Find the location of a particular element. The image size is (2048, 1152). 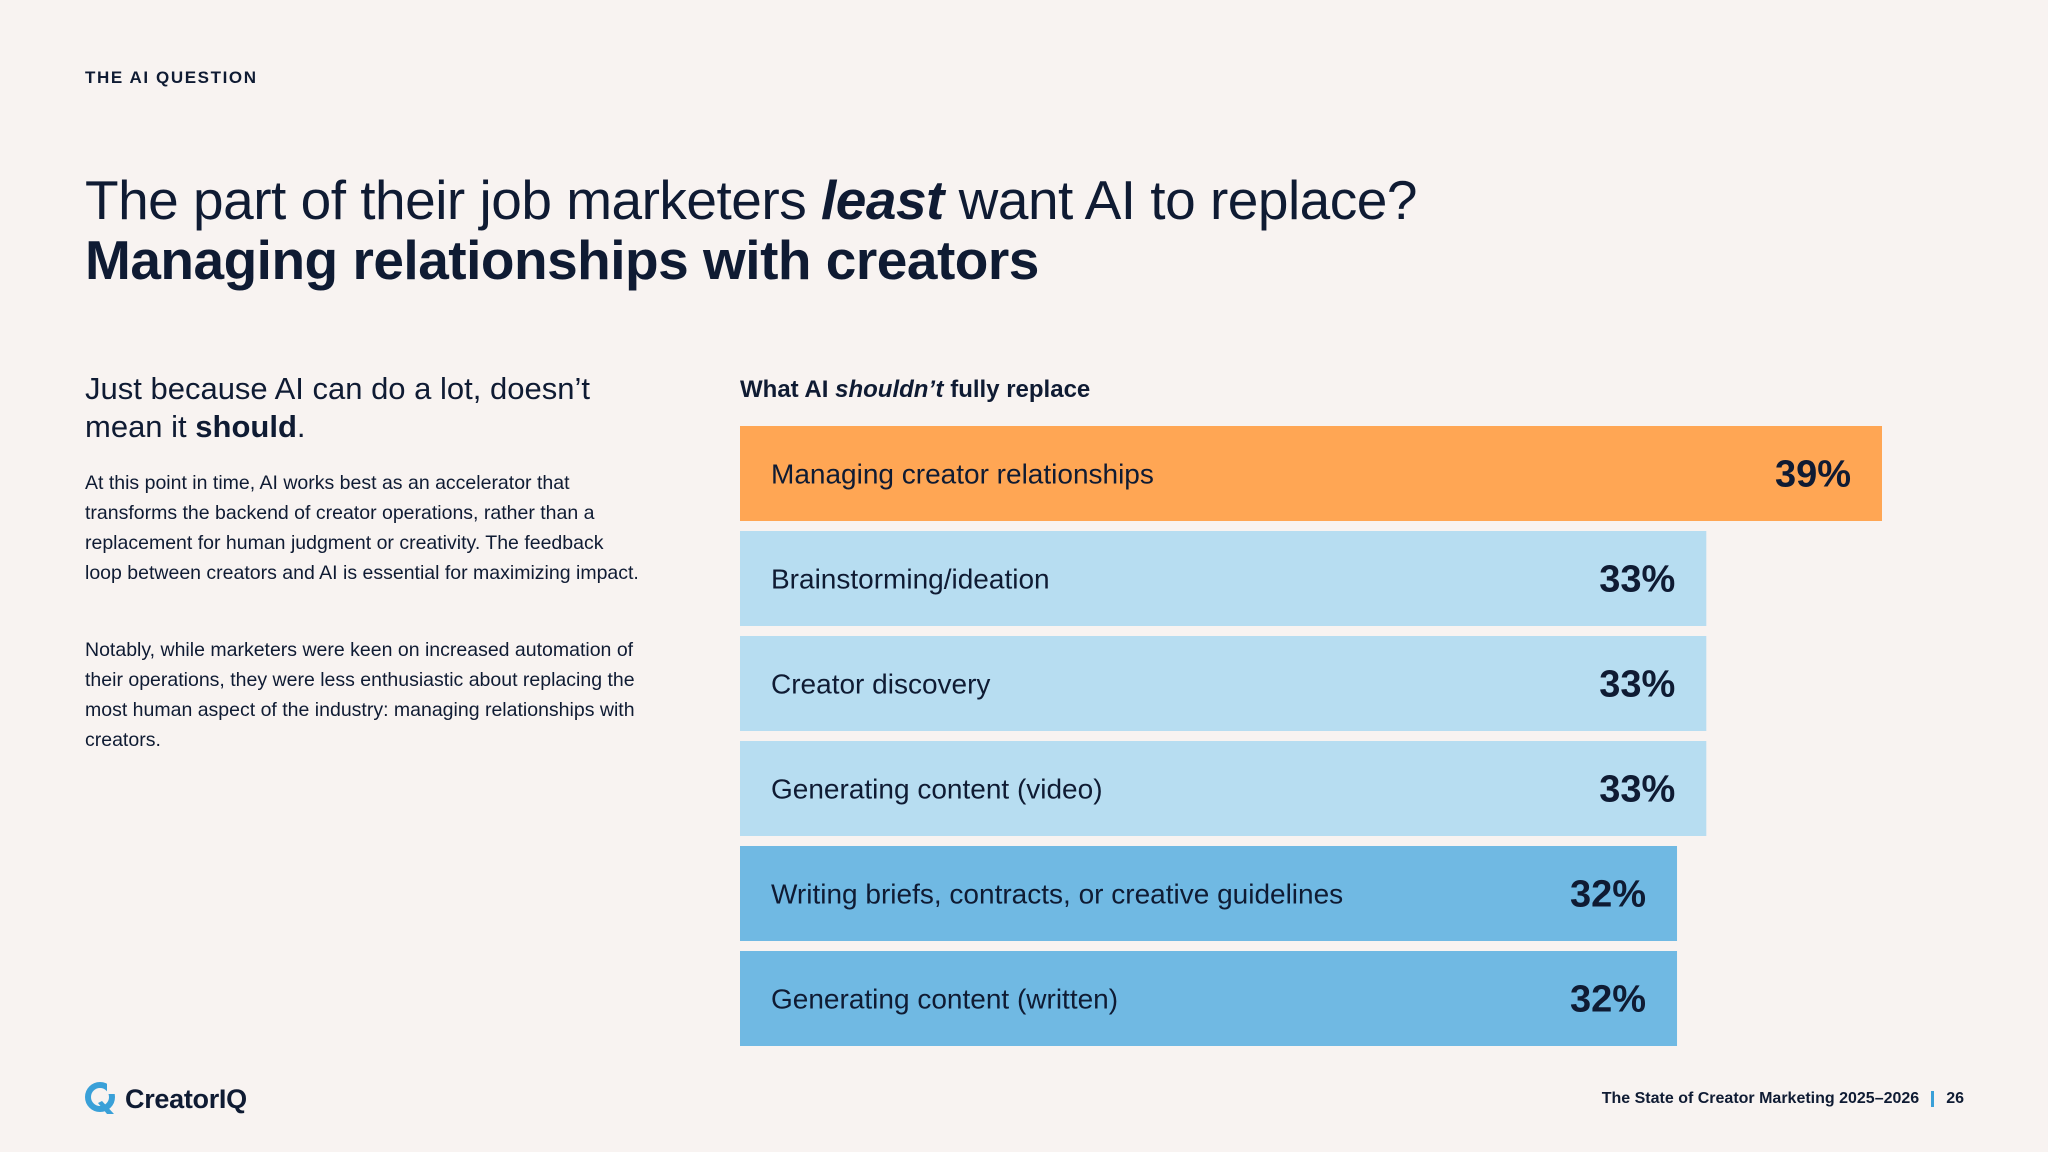

creatoriq-logo-icon is located at coordinates (101, 1098).